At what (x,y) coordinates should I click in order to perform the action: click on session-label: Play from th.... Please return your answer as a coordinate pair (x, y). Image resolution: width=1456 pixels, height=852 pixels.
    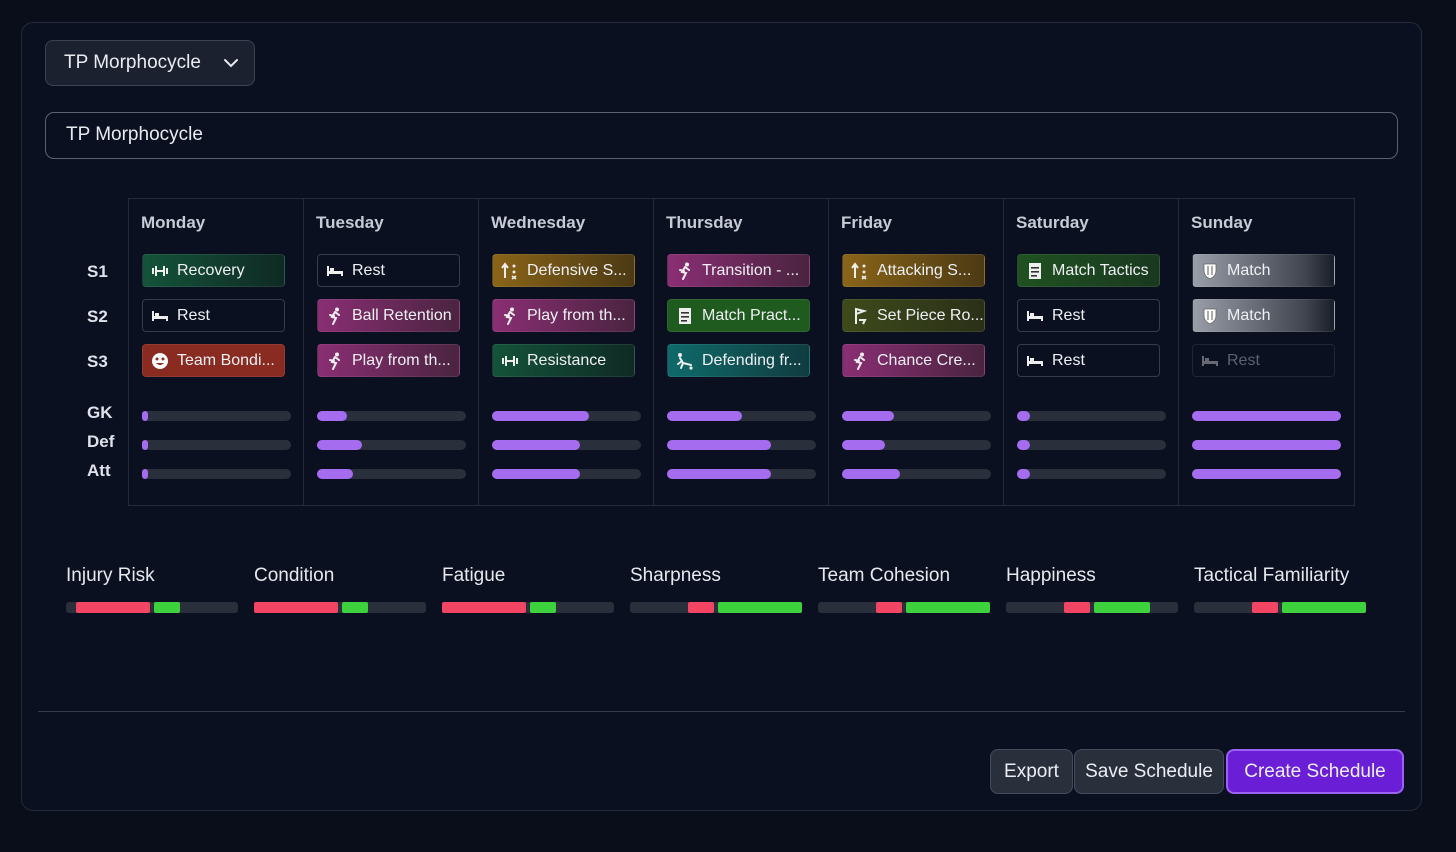
    Looking at the image, I should click on (401, 360).